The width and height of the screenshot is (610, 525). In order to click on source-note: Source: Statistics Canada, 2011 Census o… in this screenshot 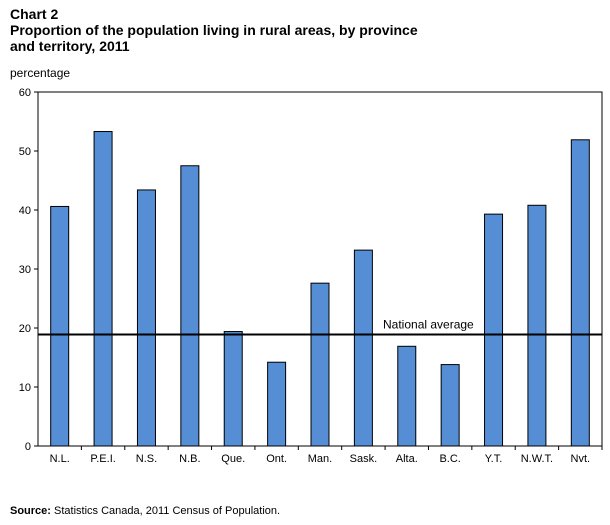, I will do `click(145, 511)`.